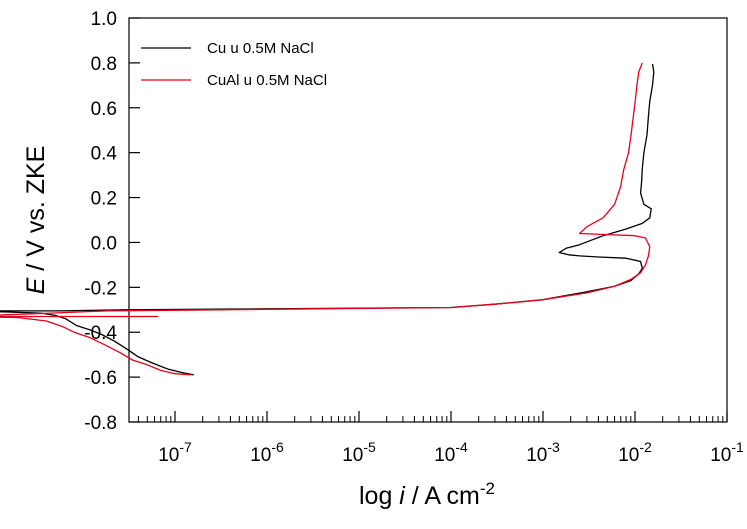 This screenshot has height=529, width=747. Describe the element at coordinates (104, 109) in the screenshot. I see `y-tick-label: 0.6` at that location.